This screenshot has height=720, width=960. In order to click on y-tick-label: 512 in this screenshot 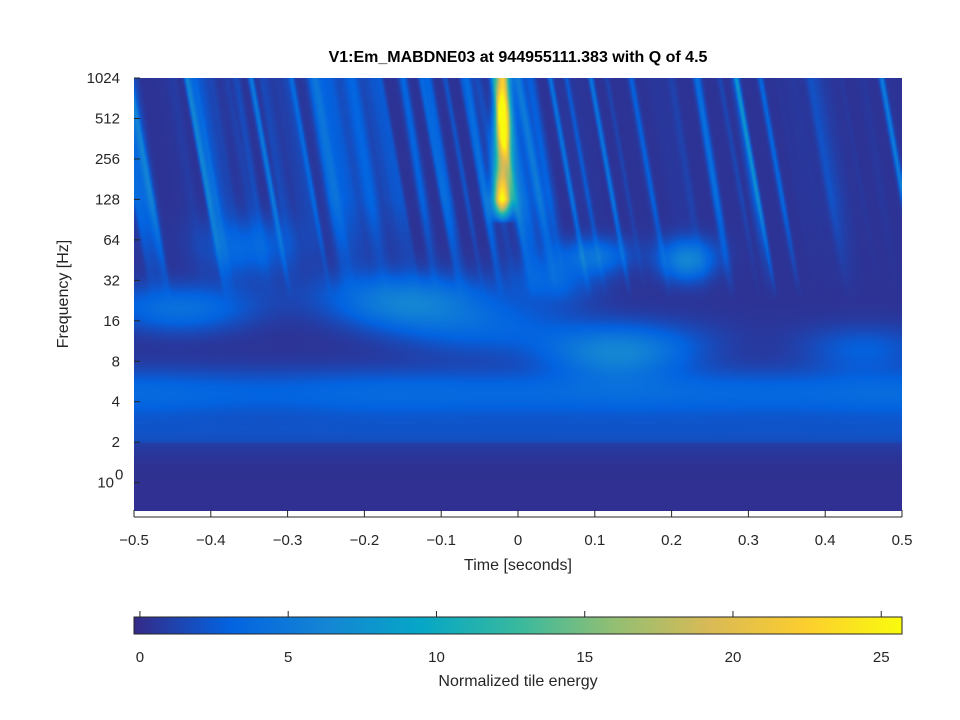, I will do `click(107, 118)`.